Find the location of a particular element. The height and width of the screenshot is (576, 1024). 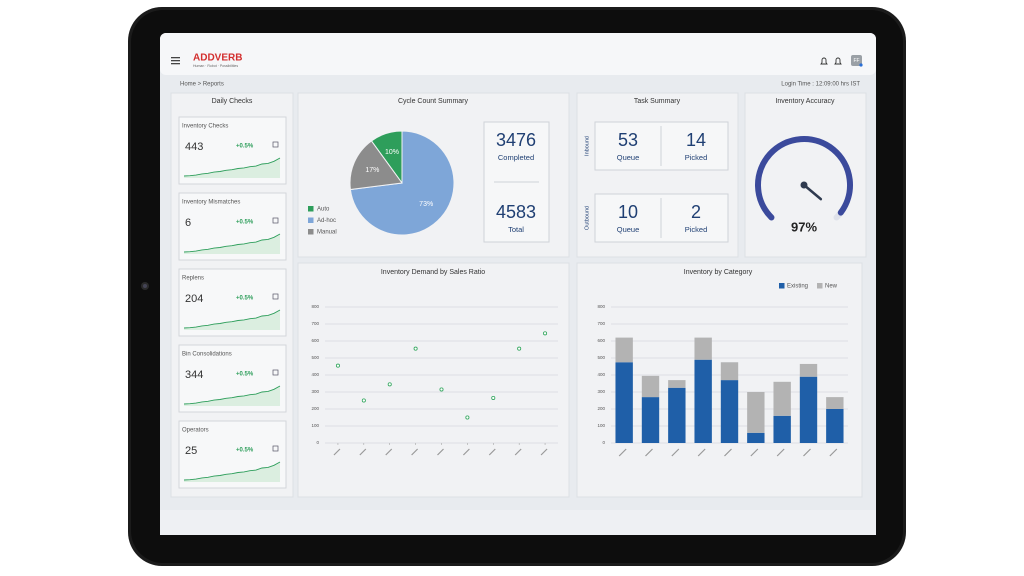

legend-label: New is located at coordinates (831, 287).